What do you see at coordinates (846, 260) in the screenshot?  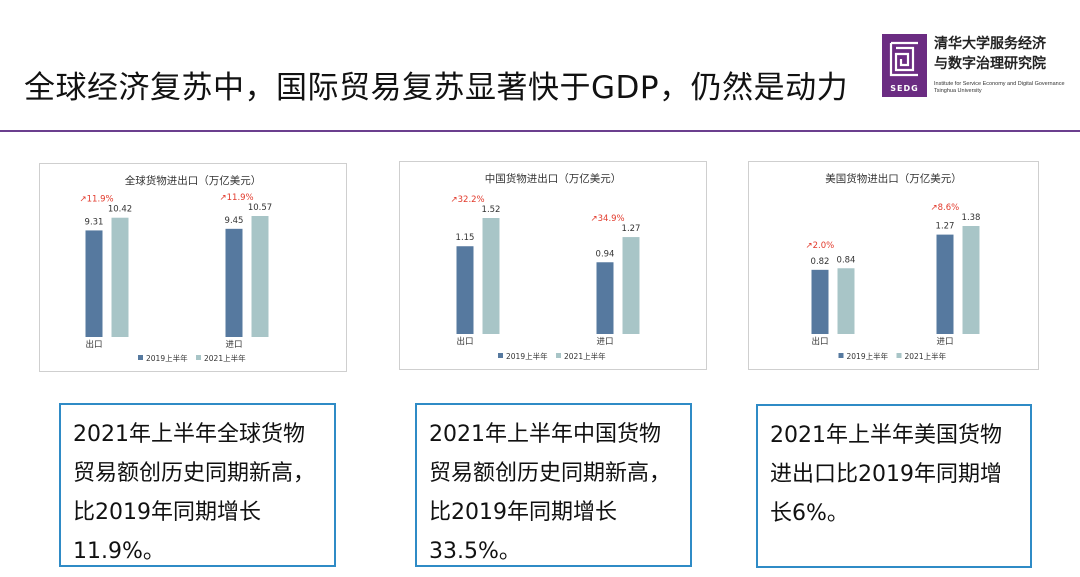 I see `bar-value-label: 0.84` at bounding box center [846, 260].